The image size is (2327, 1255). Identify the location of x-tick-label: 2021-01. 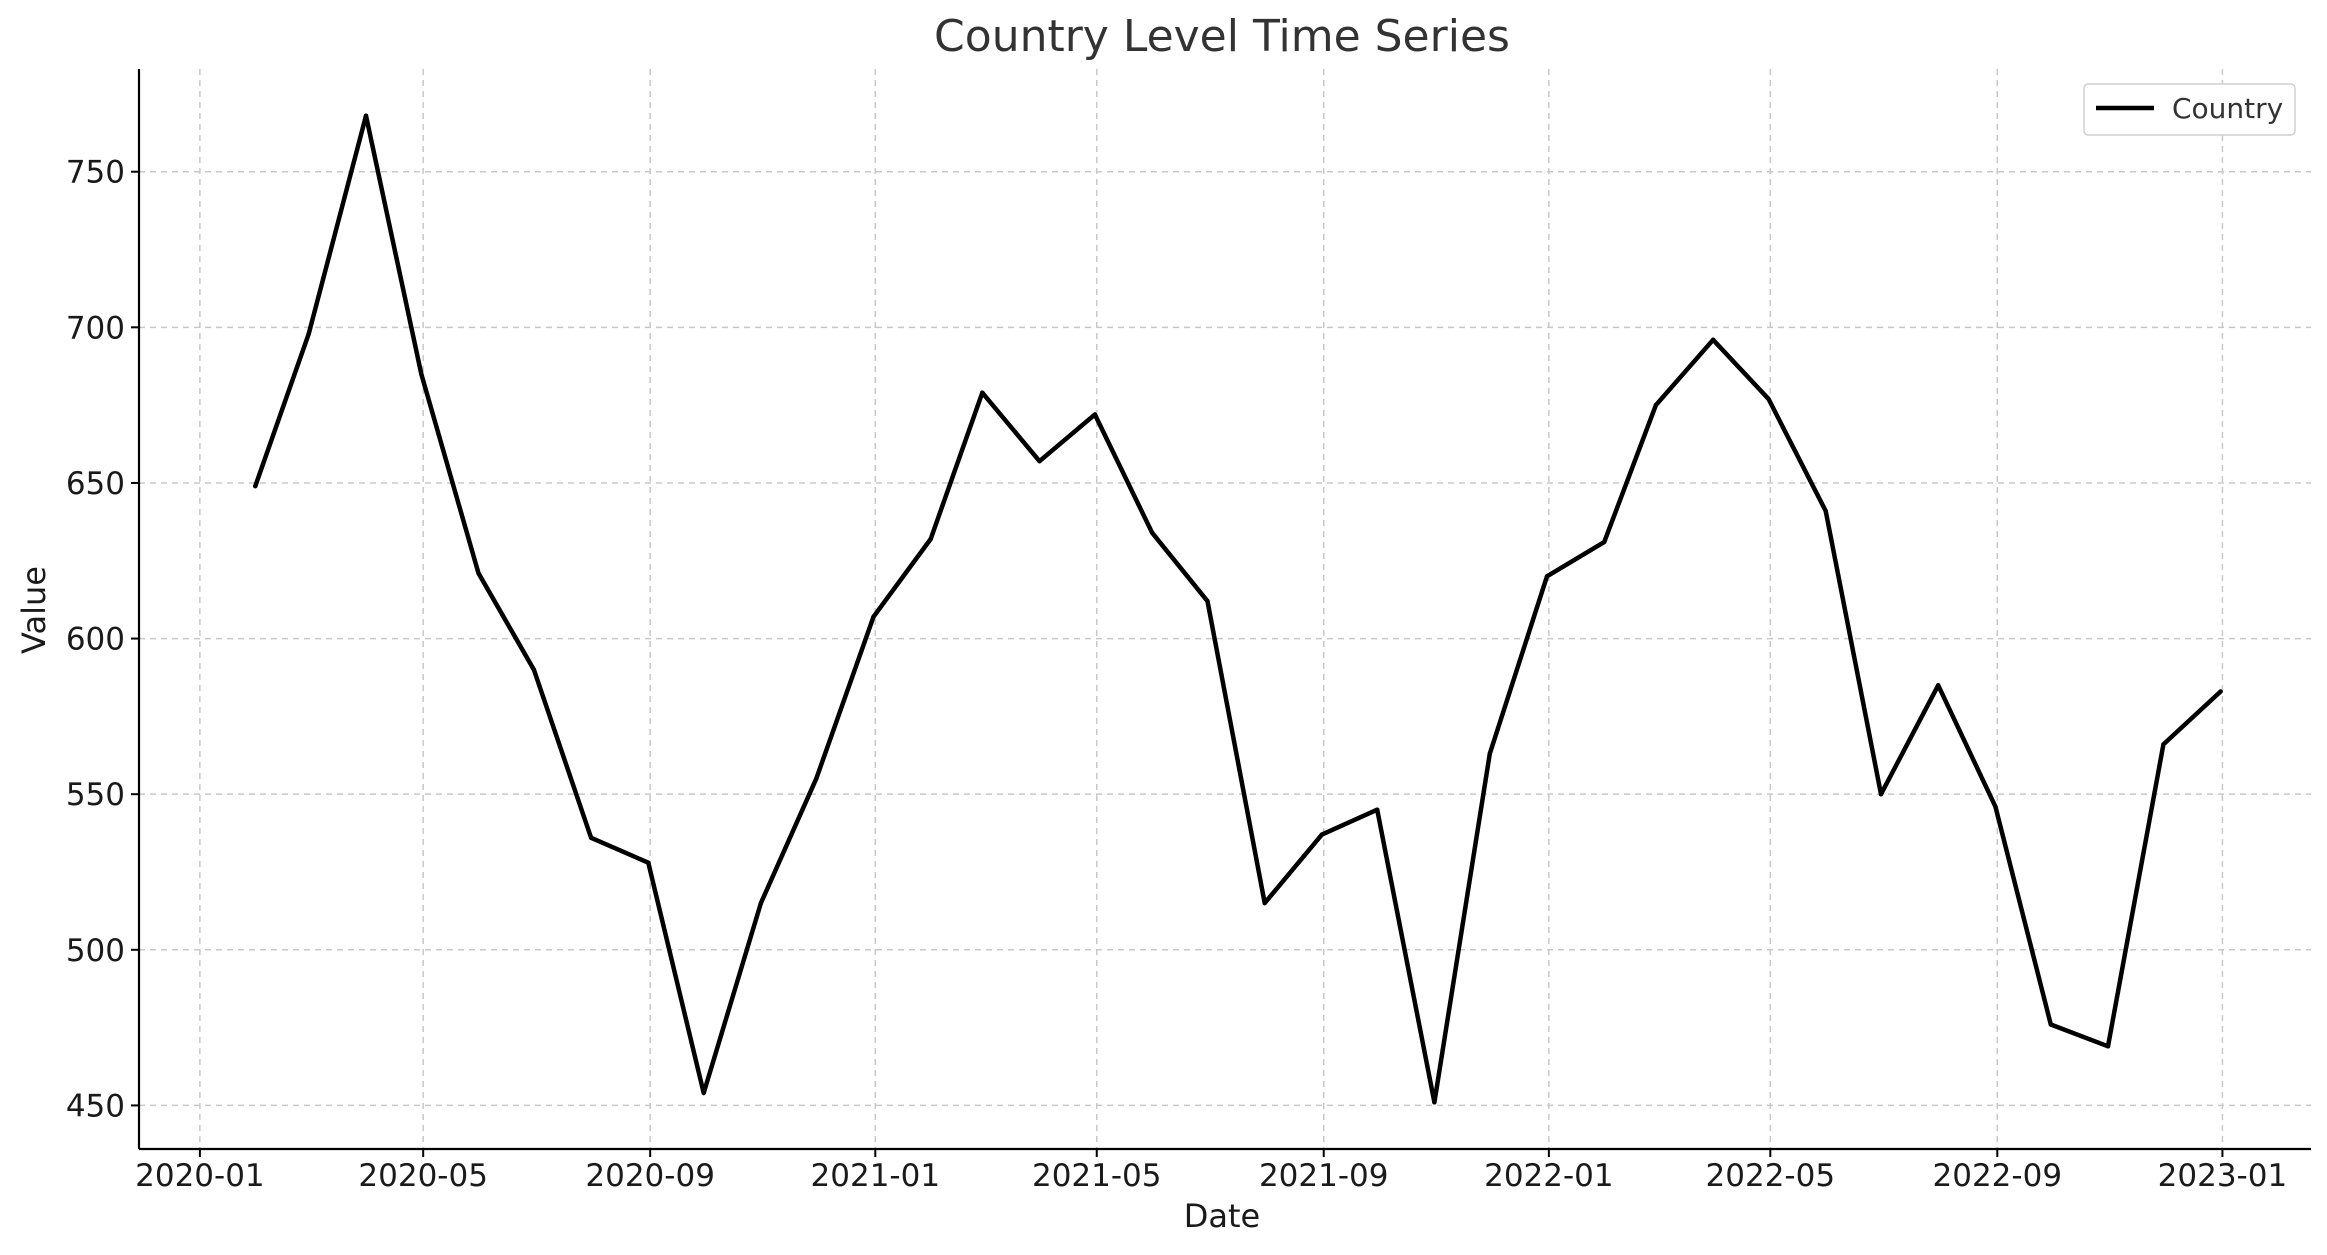
(876, 1176).